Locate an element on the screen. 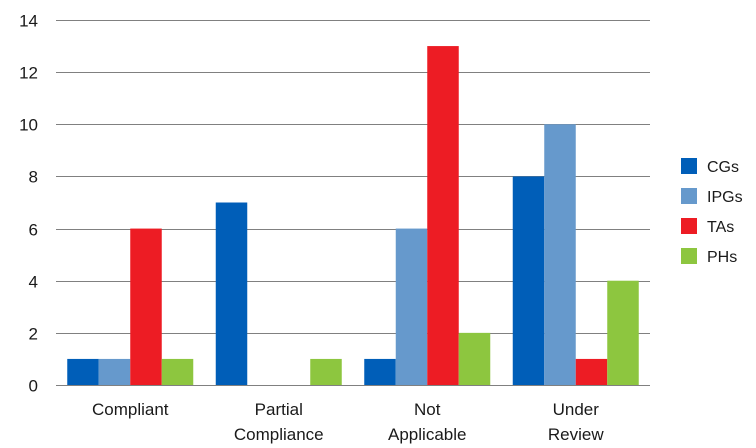  y-tick-label: 8 is located at coordinates (33, 177).